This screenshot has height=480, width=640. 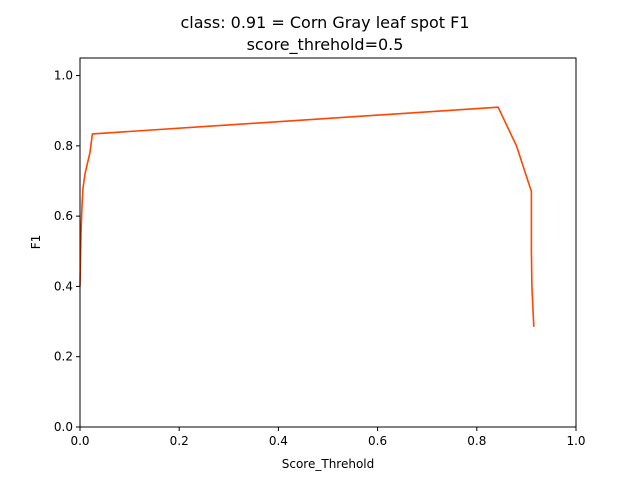 I want to click on x-axis-label: Score_Threhold, so click(x=328, y=464).